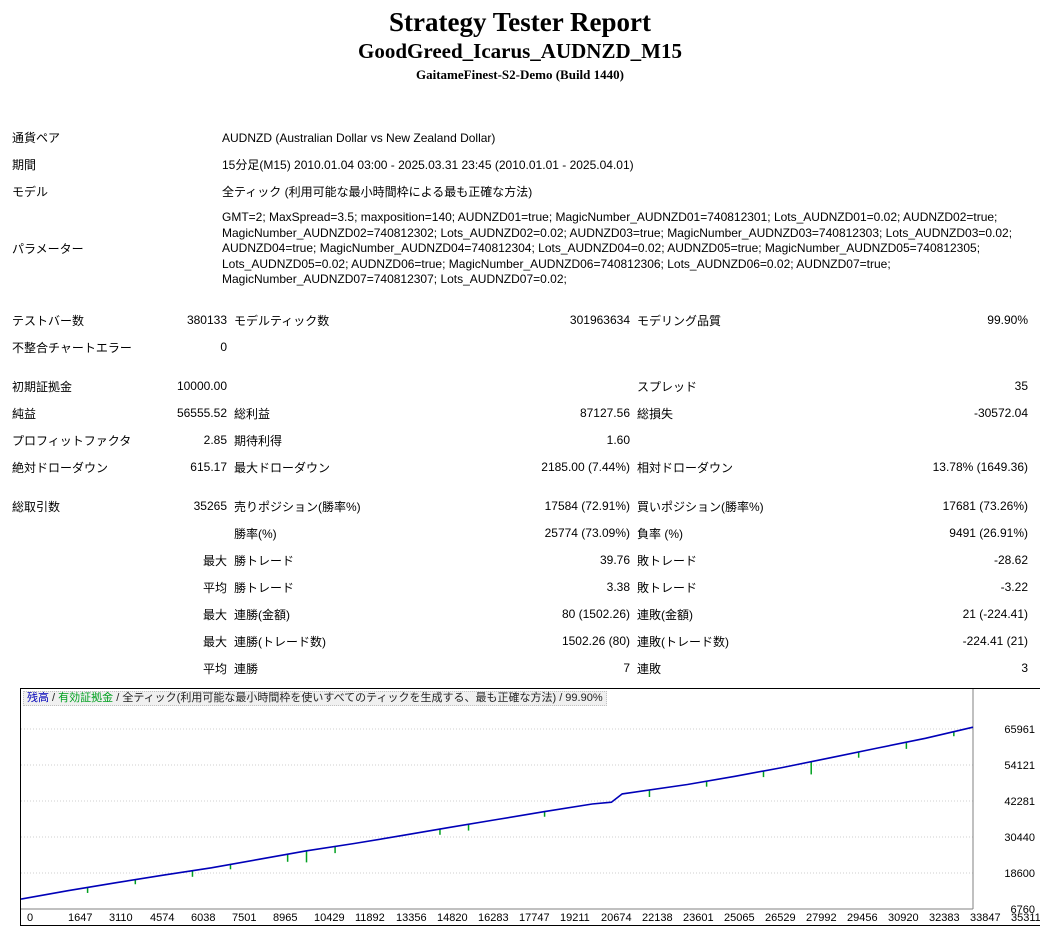 The width and height of the screenshot is (1040, 945). I want to click on model-value: 全ティック (利用可能な最小時間枠による最も正確な方法), so click(377, 191).